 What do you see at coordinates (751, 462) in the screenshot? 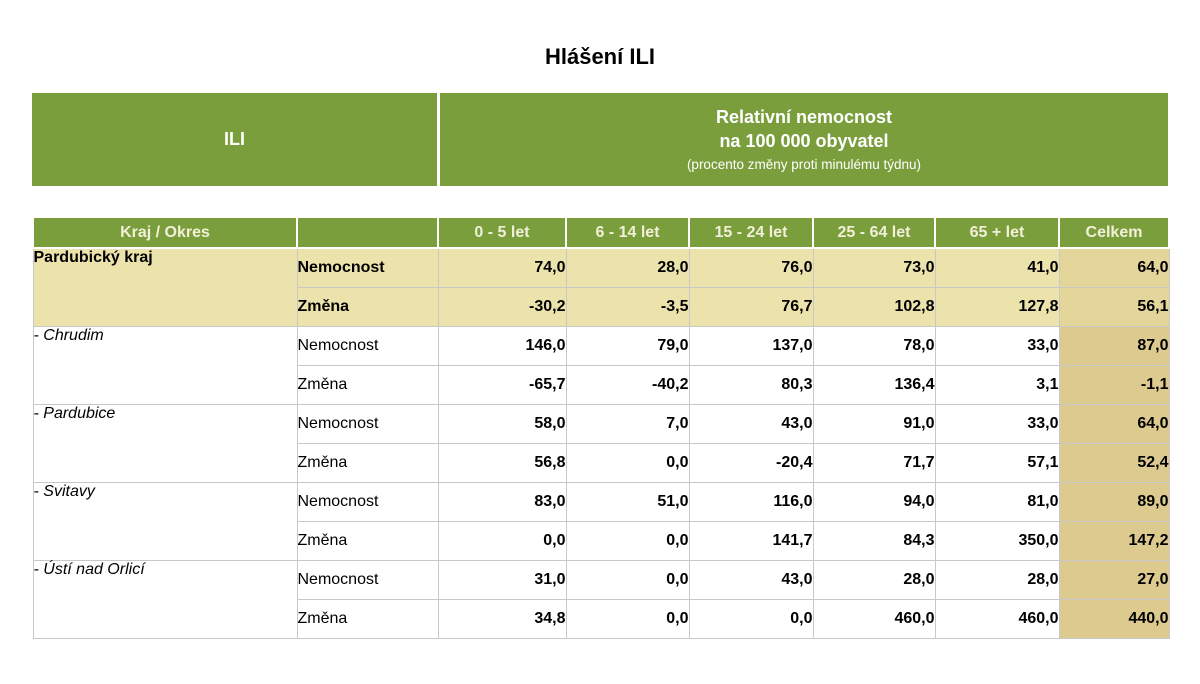
I see `value-cell: -20,4` at bounding box center [751, 462].